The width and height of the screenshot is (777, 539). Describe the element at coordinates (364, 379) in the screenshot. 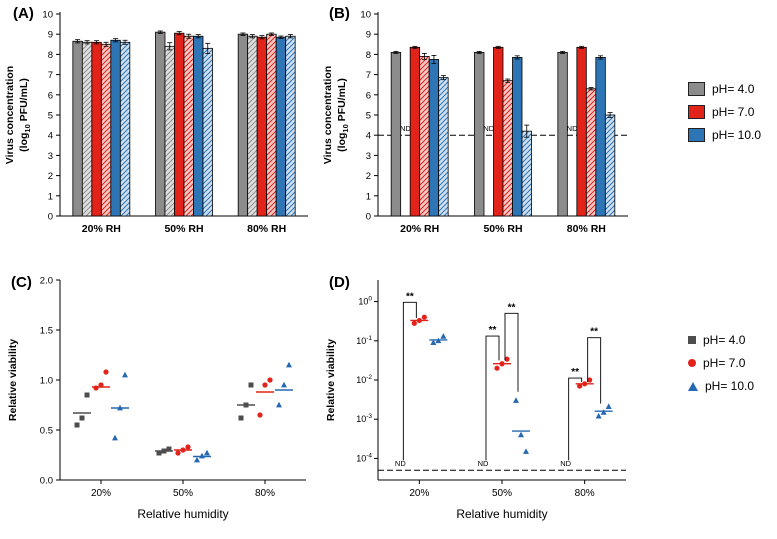

I see `svg-text: 10⁻²` at that location.